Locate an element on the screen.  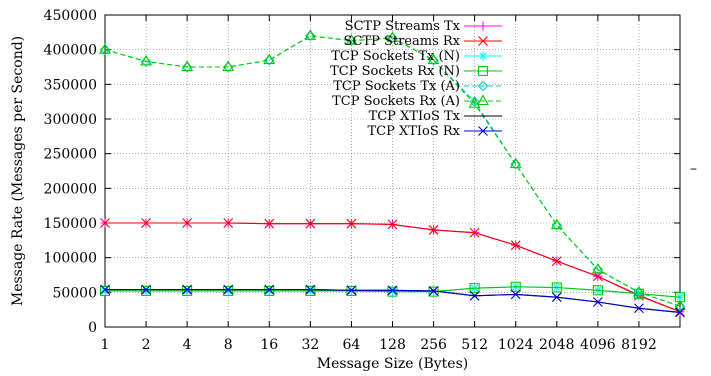
legend-item: TCP Sockets Tx (N) is located at coordinates (416, 56).